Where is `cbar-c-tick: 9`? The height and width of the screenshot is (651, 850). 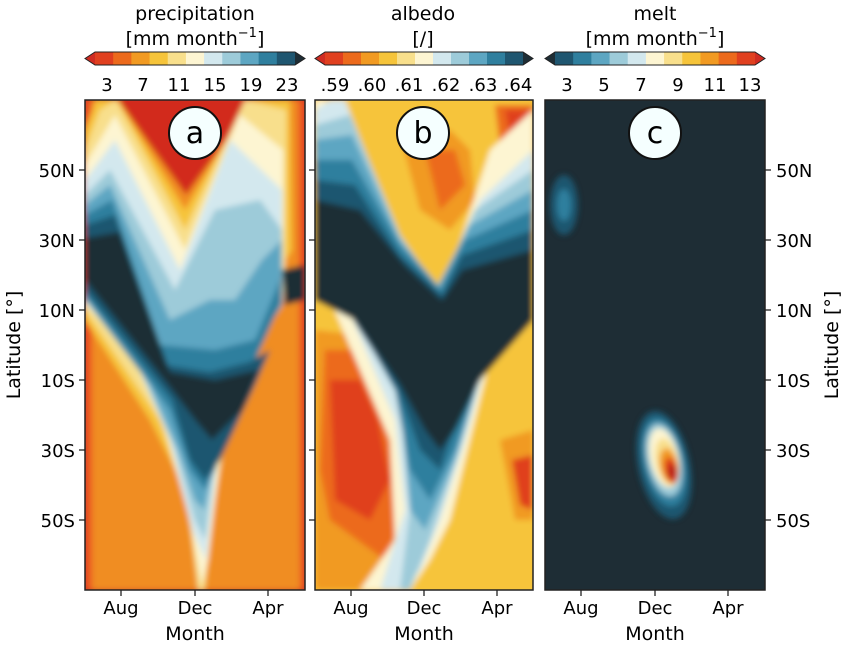 cbar-c-tick: 9 is located at coordinates (677, 85).